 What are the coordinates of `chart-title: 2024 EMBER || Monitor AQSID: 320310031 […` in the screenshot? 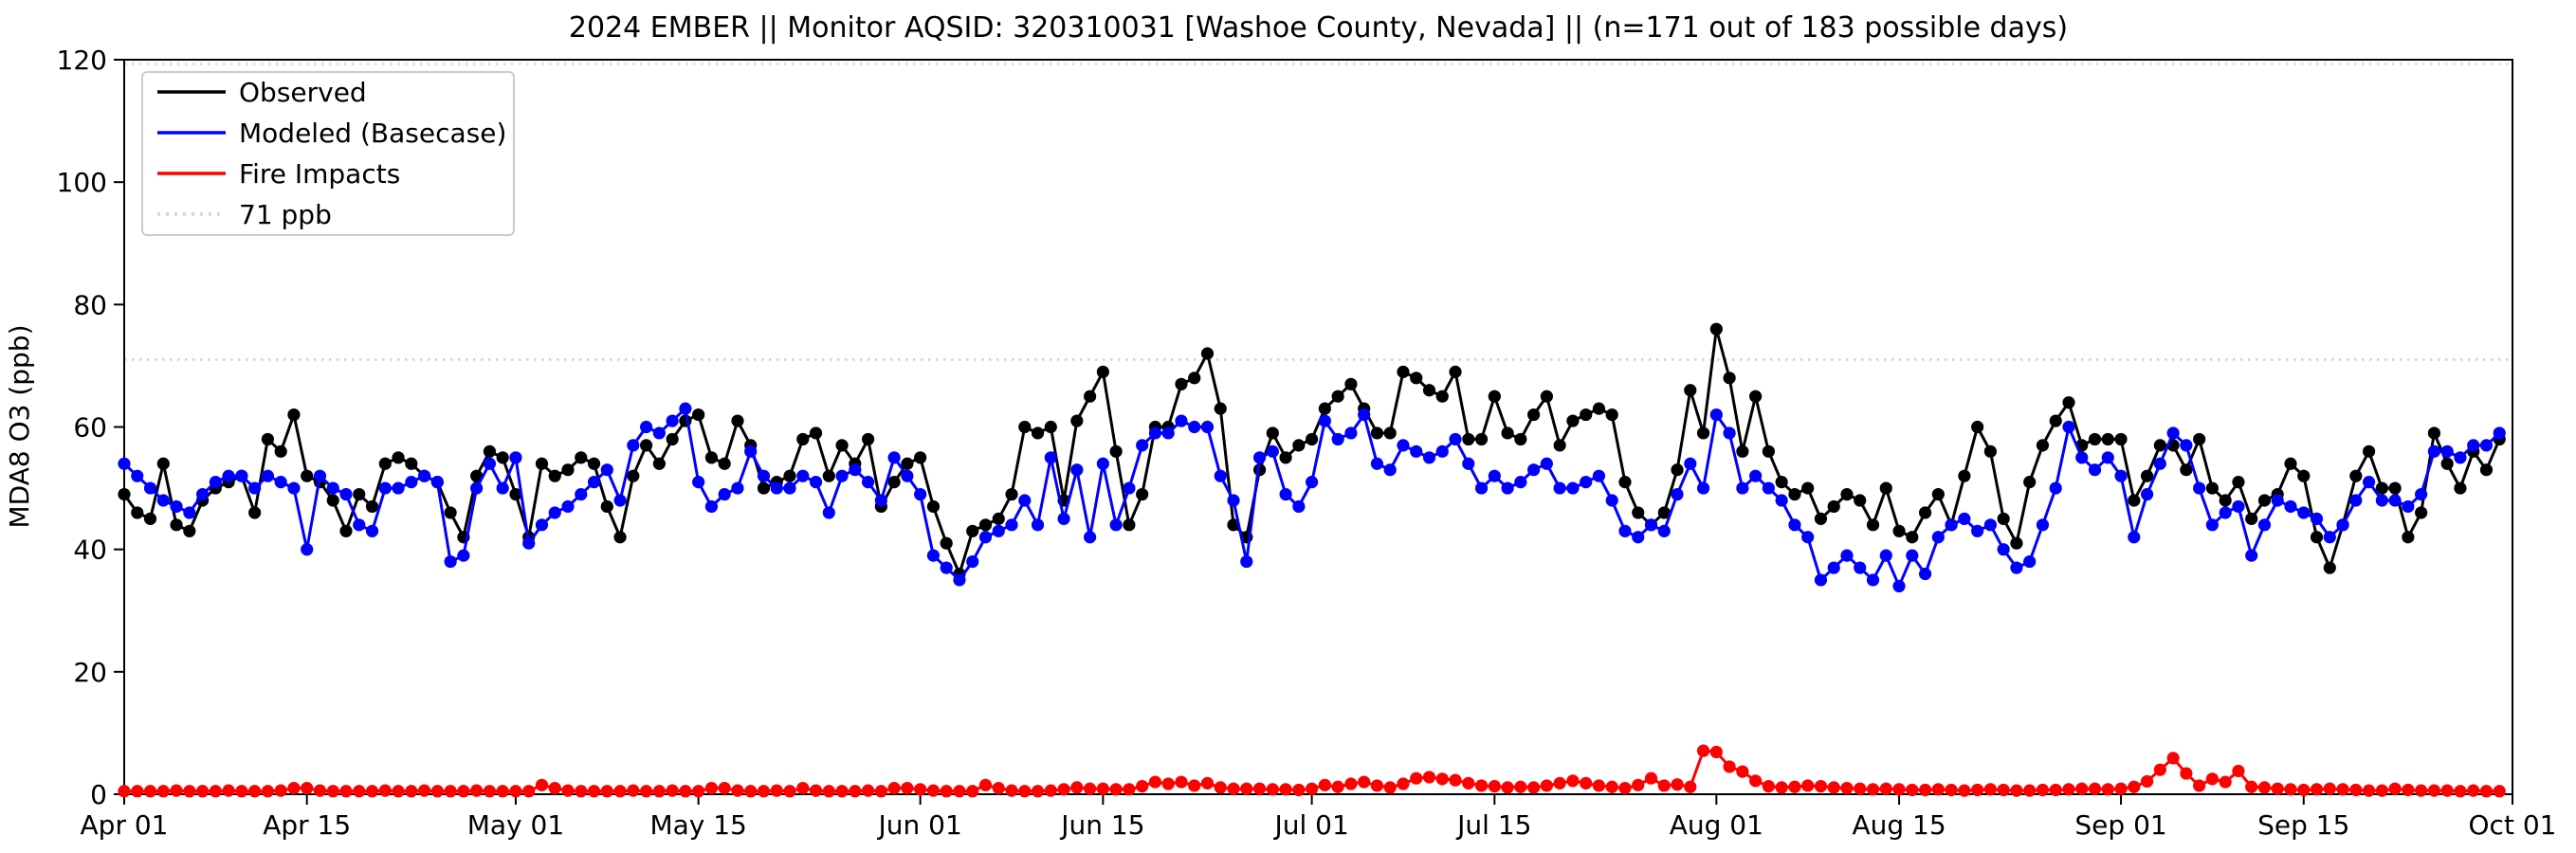 It's located at (1318, 28).